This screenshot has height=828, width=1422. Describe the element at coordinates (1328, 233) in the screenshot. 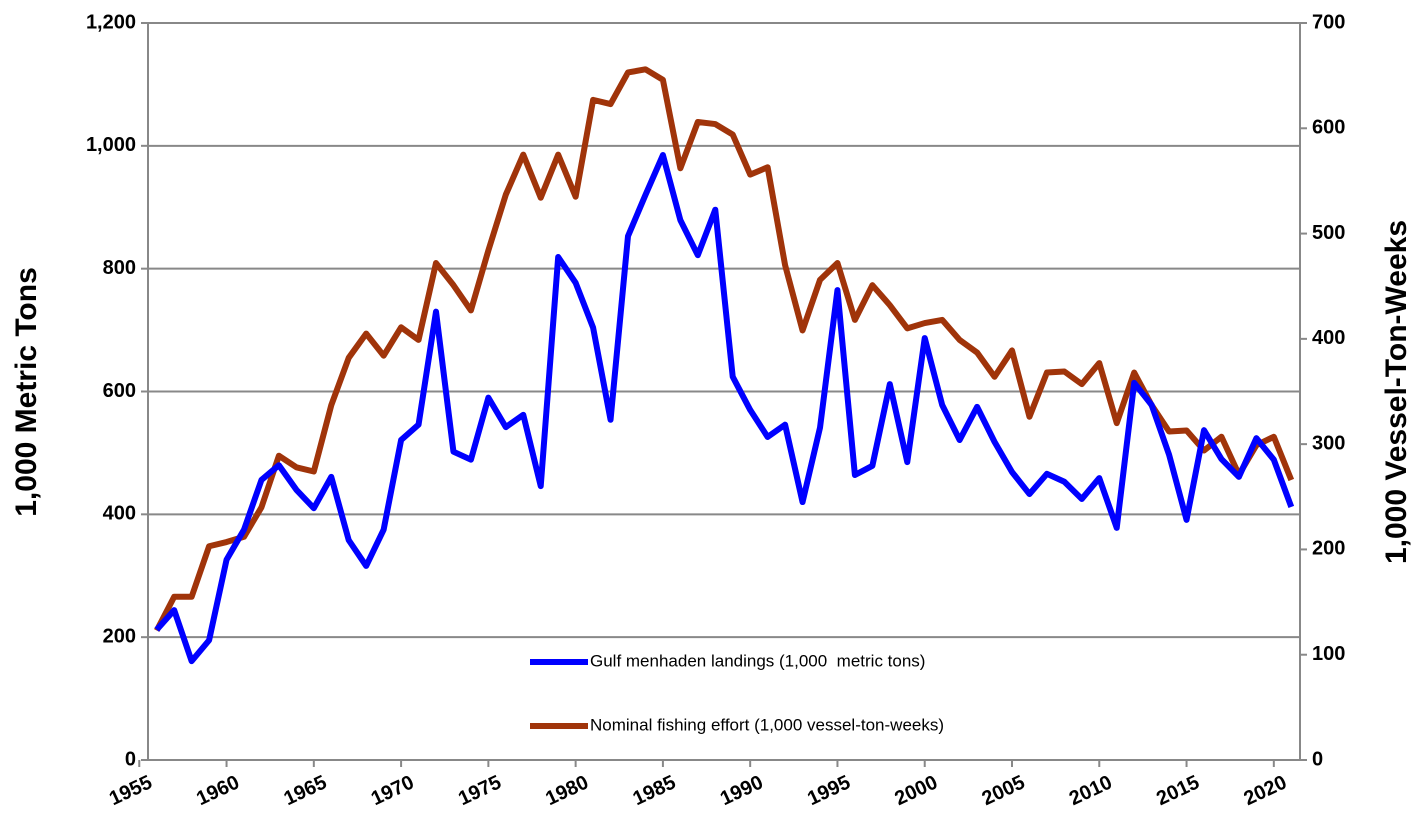

I see `y2-tick-label: 500` at that location.